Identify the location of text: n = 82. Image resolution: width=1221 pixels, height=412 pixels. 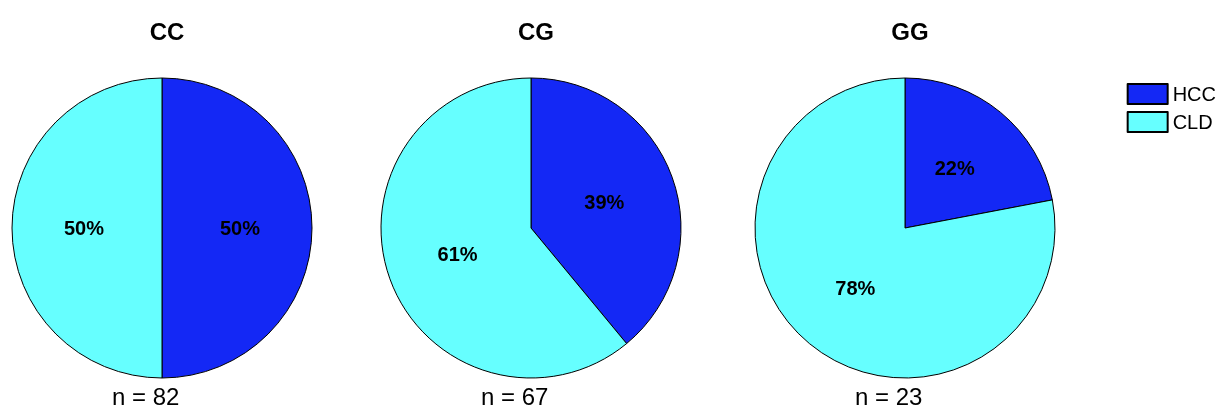
(146, 396).